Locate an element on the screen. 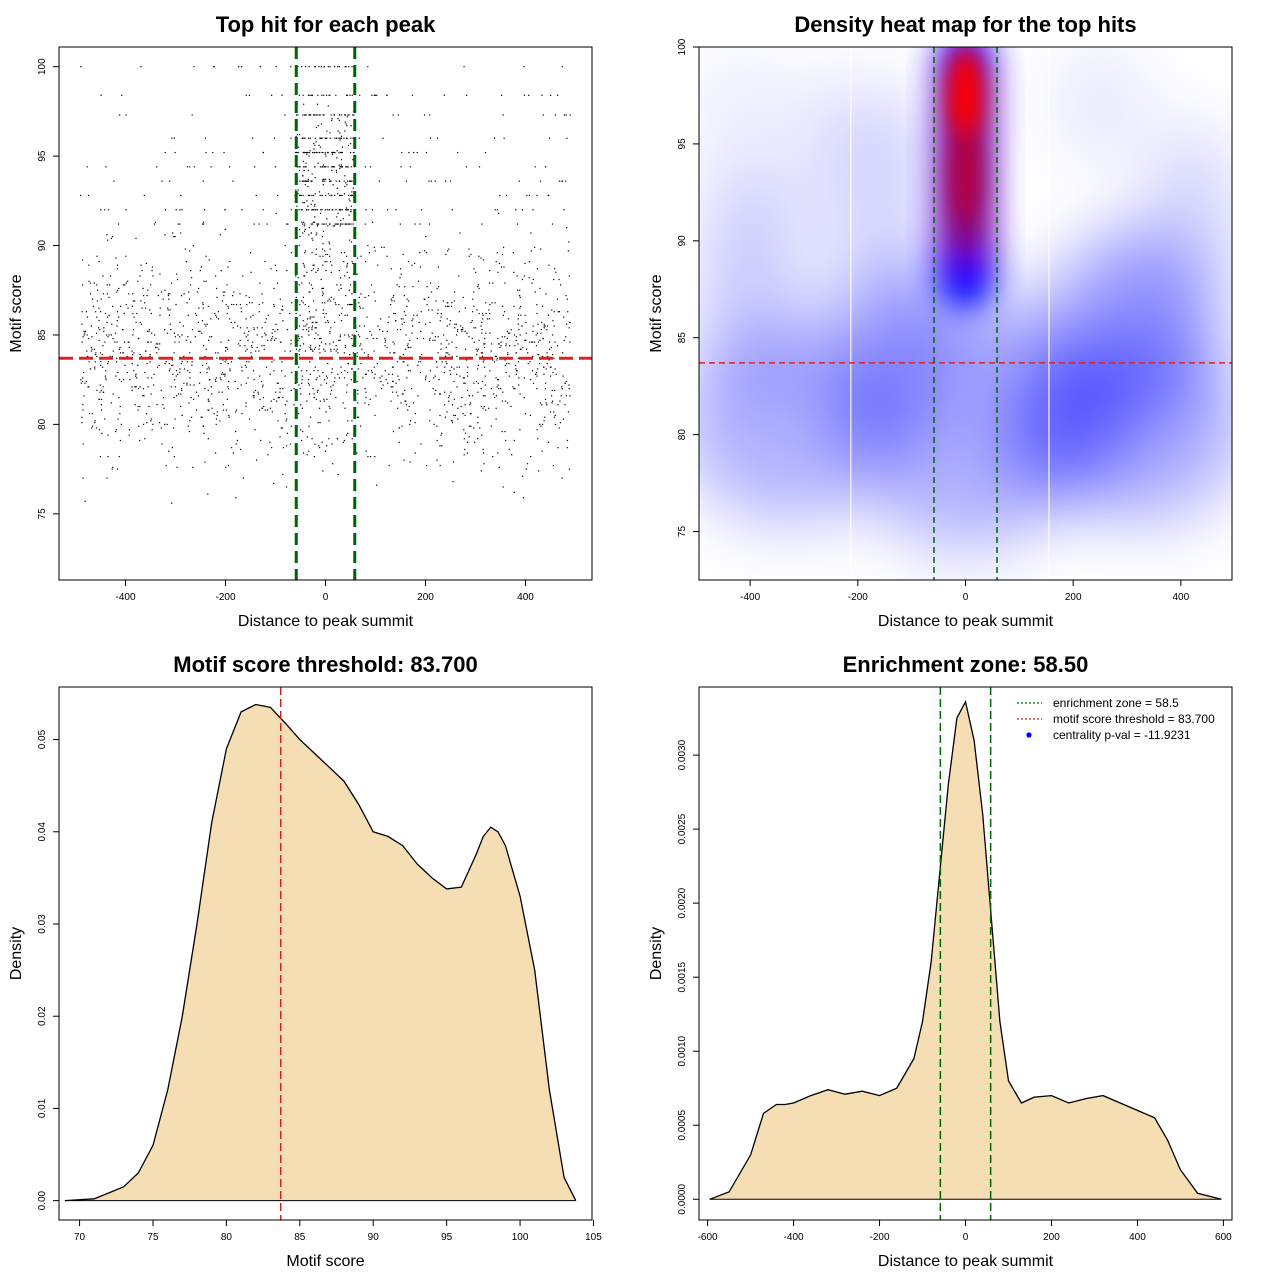 Image resolution: width=1280 pixels, height=1280 pixels. y-axis-label: Motif score is located at coordinates (16, 313).